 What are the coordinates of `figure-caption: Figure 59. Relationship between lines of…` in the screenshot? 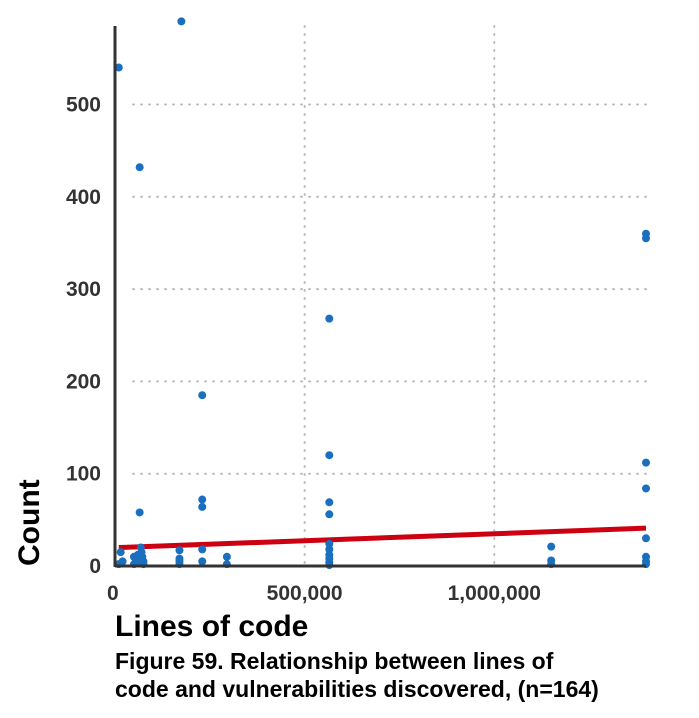 It's located at (405, 675).